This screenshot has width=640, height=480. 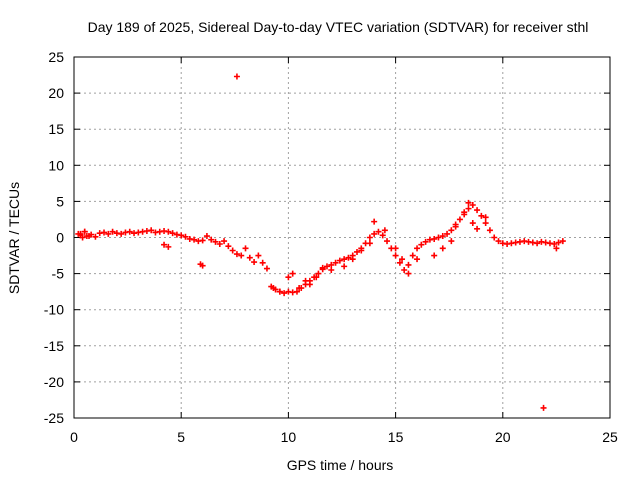 What do you see at coordinates (14, 238) in the screenshot?
I see `y-axis-label: SDTVAR / TECUs` at bounding box center [14, 238].